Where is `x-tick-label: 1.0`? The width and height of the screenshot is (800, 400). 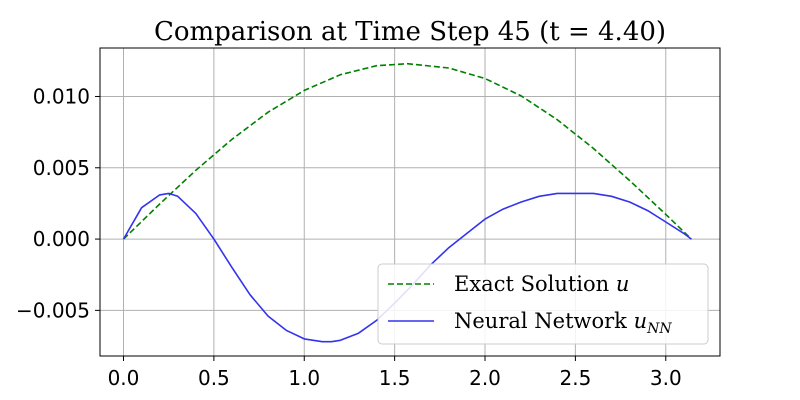
x-tick-label: 1.0 is located at coordinates (304, 378).